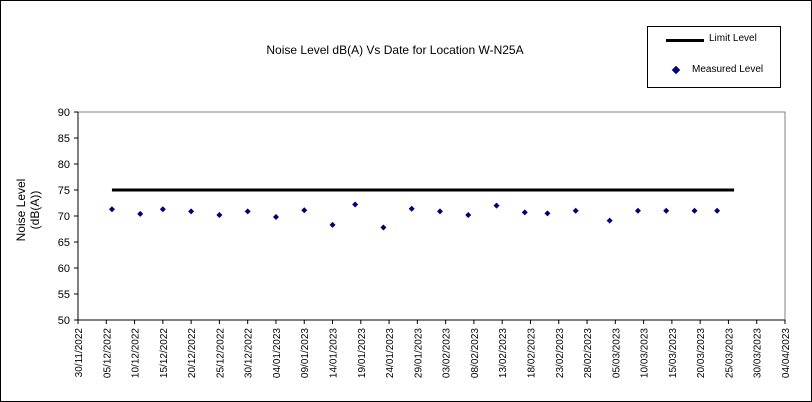 The height and width of the screenshot is (402, 812). I want to click on y-tick-label: 65, so click(64, 243).